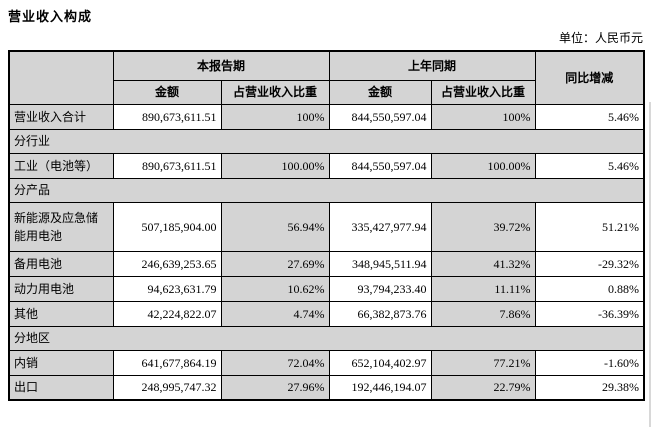  I want to click on prior-share-cell: 22.79%, so click(483, 387).